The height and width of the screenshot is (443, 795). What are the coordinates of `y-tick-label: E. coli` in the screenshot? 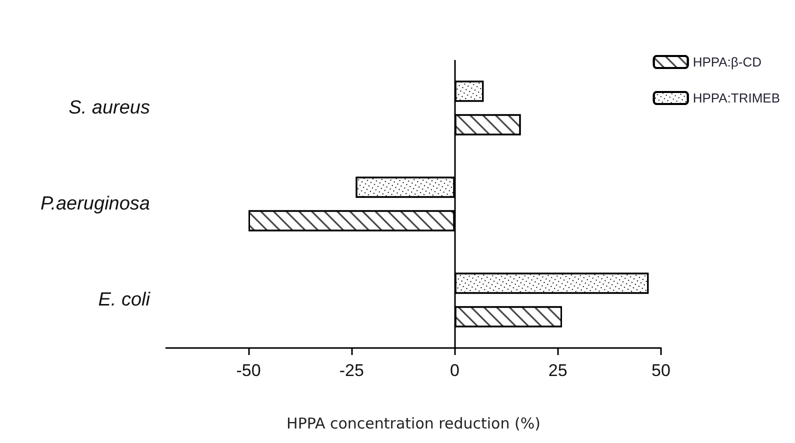 It's located at (124, 300).